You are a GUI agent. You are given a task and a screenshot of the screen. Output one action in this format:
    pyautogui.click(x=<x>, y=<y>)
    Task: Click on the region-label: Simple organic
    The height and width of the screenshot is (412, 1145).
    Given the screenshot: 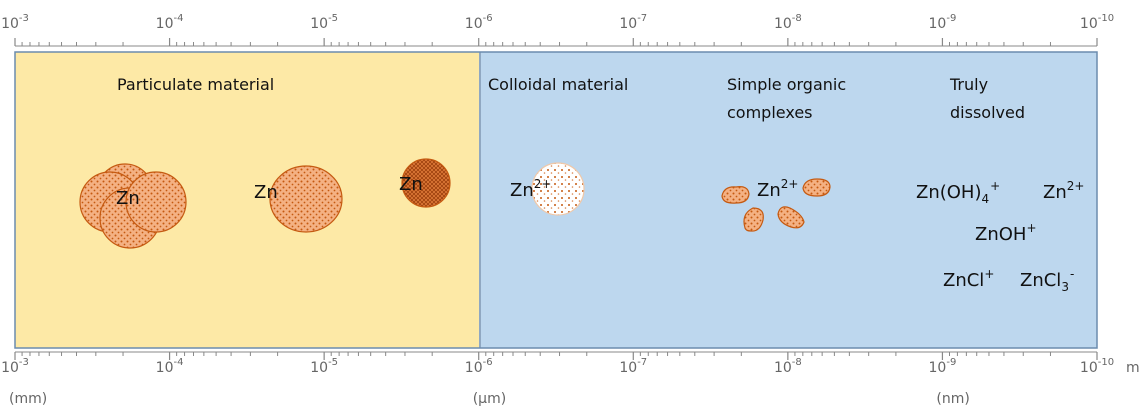 What is the action you would take?
    pyautogui.click(x=786, y=84)
    